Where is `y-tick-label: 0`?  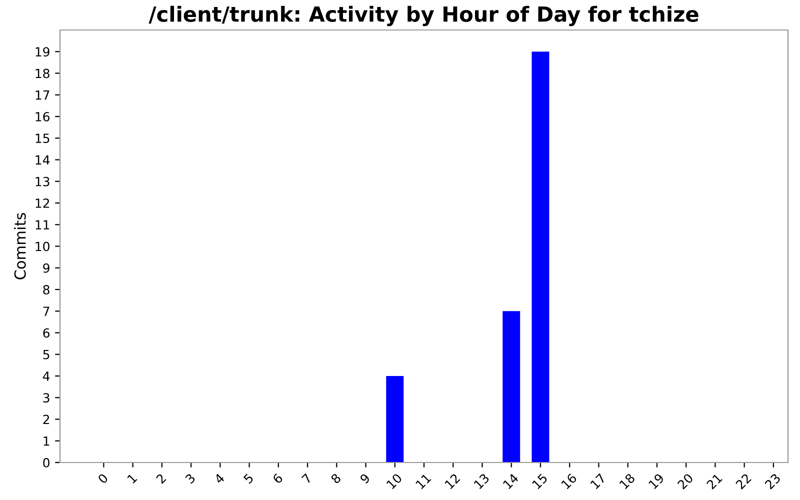 y-tick-label: 0 is located at coordinates (46, 463).